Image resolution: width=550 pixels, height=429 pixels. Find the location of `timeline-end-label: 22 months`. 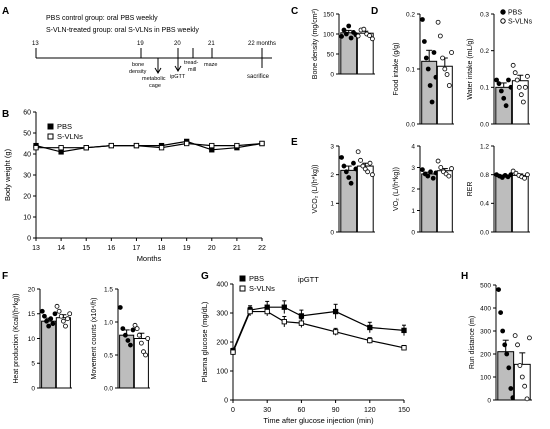

timeline-end-label: 22 months is located at coordinates (262, 44).